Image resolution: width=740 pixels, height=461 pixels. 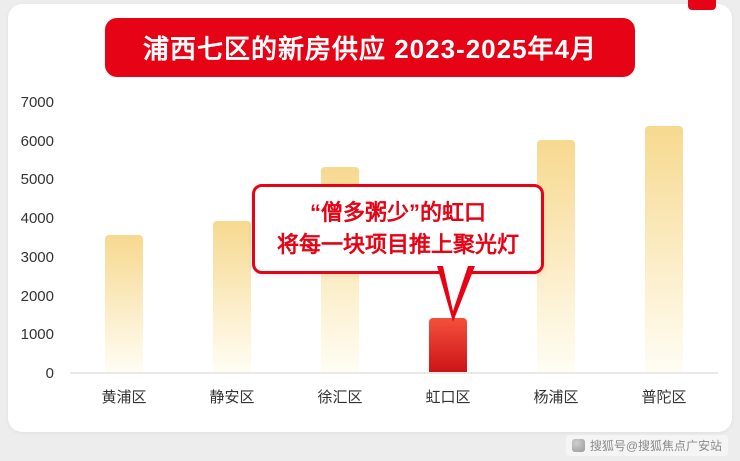 What do you see at coordinates (456, 293) in the screenshot?
I see `callout-pointer-icon` at bounding box center [456, 293].